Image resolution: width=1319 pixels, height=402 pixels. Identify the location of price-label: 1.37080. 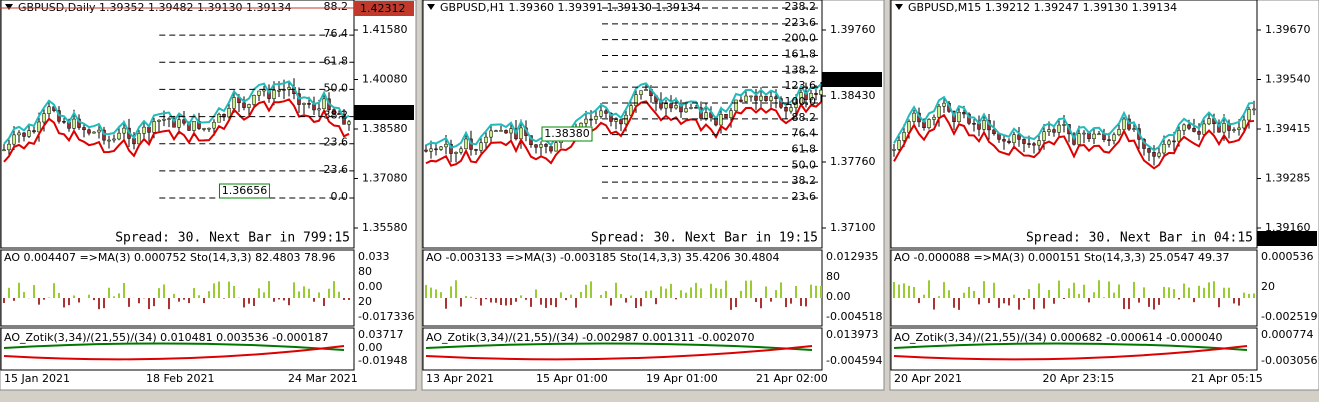
(385, 178).